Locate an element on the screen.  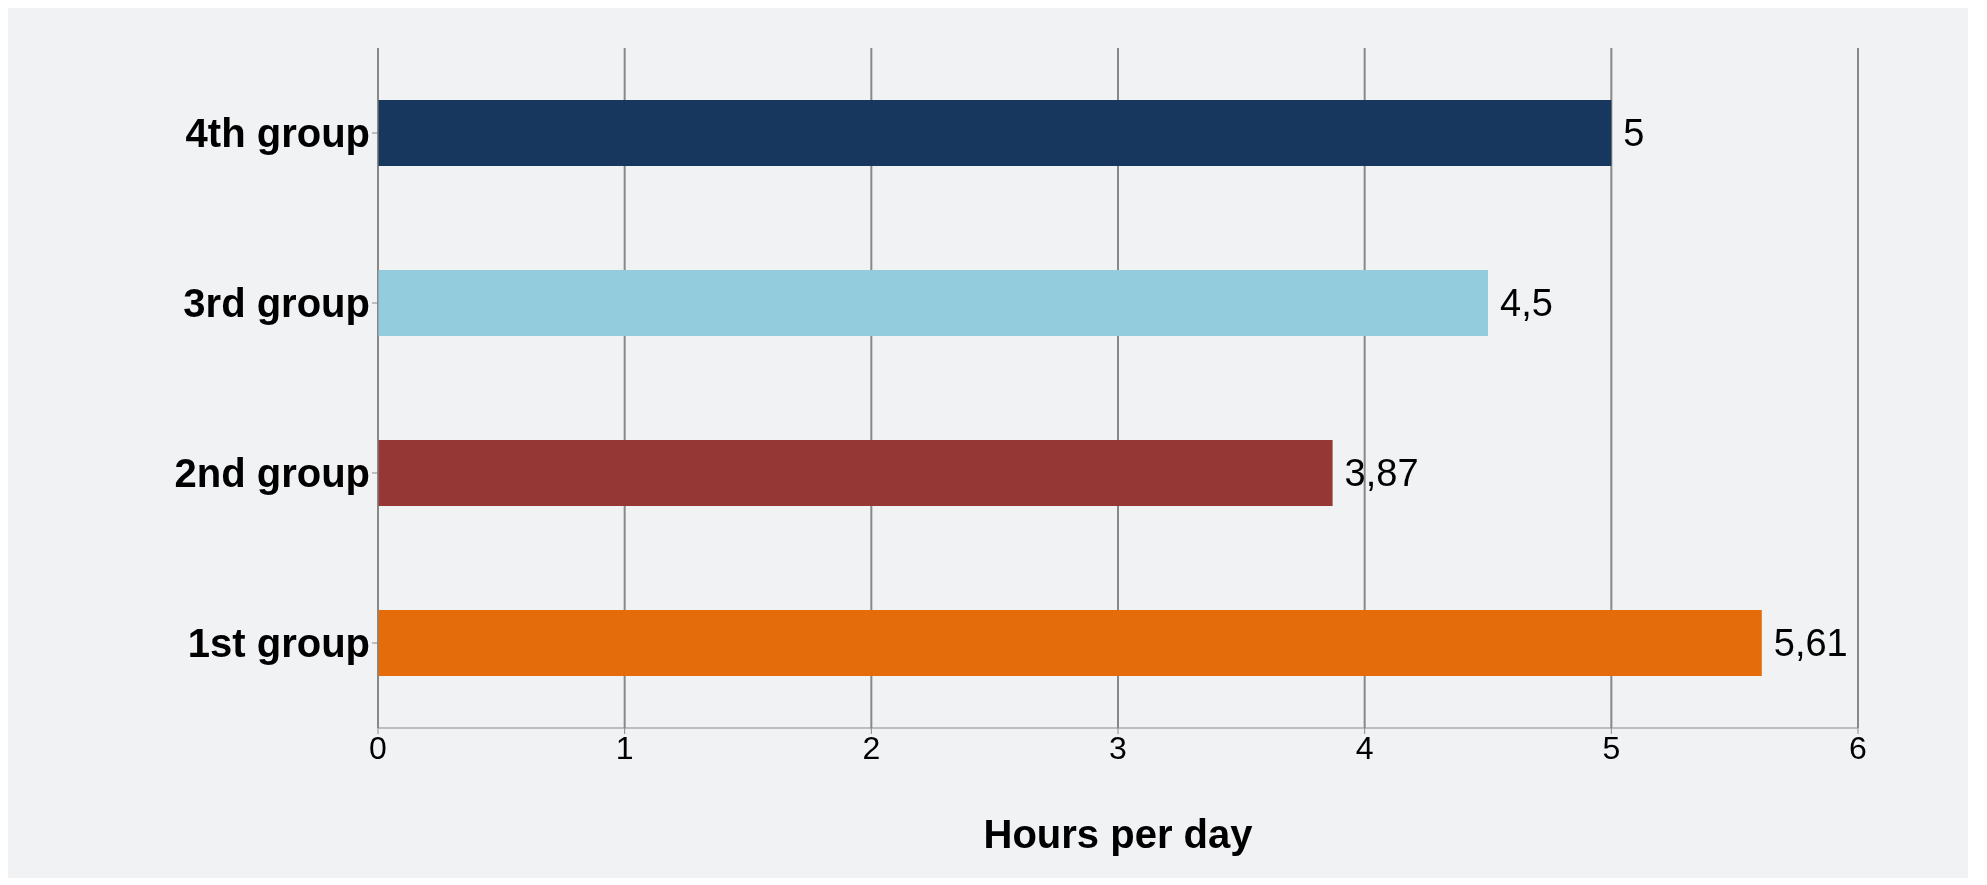
x-tick-label: 2 is located at coordinates (871, 747).